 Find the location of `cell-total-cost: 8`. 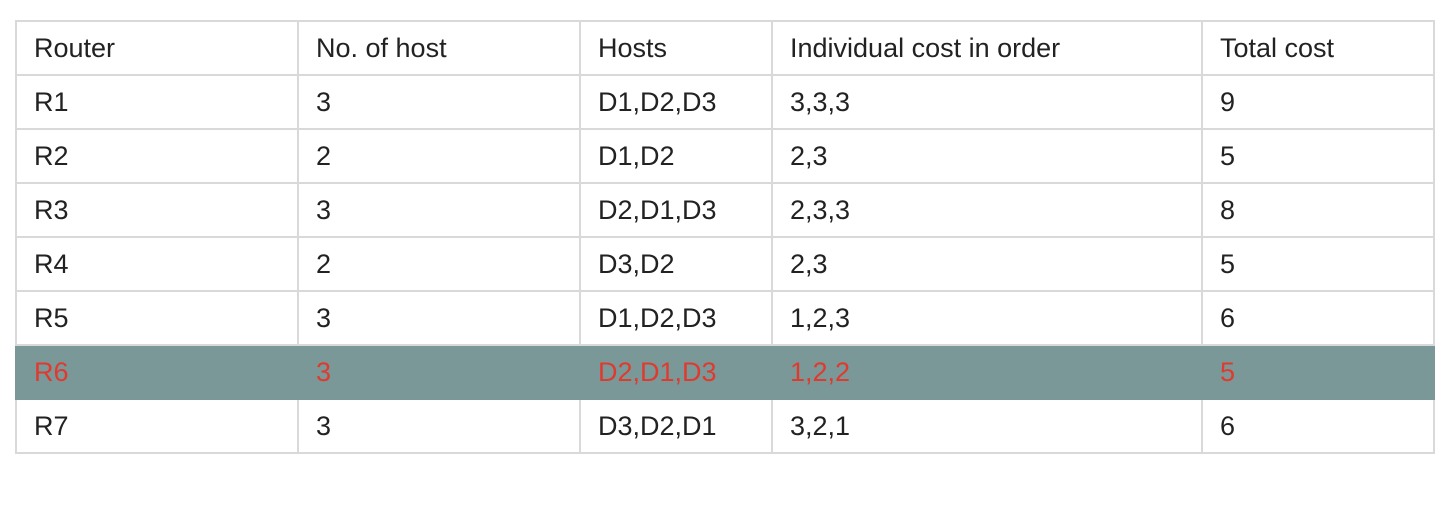

cell-total-cost: 8 is located at coordinates (1318, 210).